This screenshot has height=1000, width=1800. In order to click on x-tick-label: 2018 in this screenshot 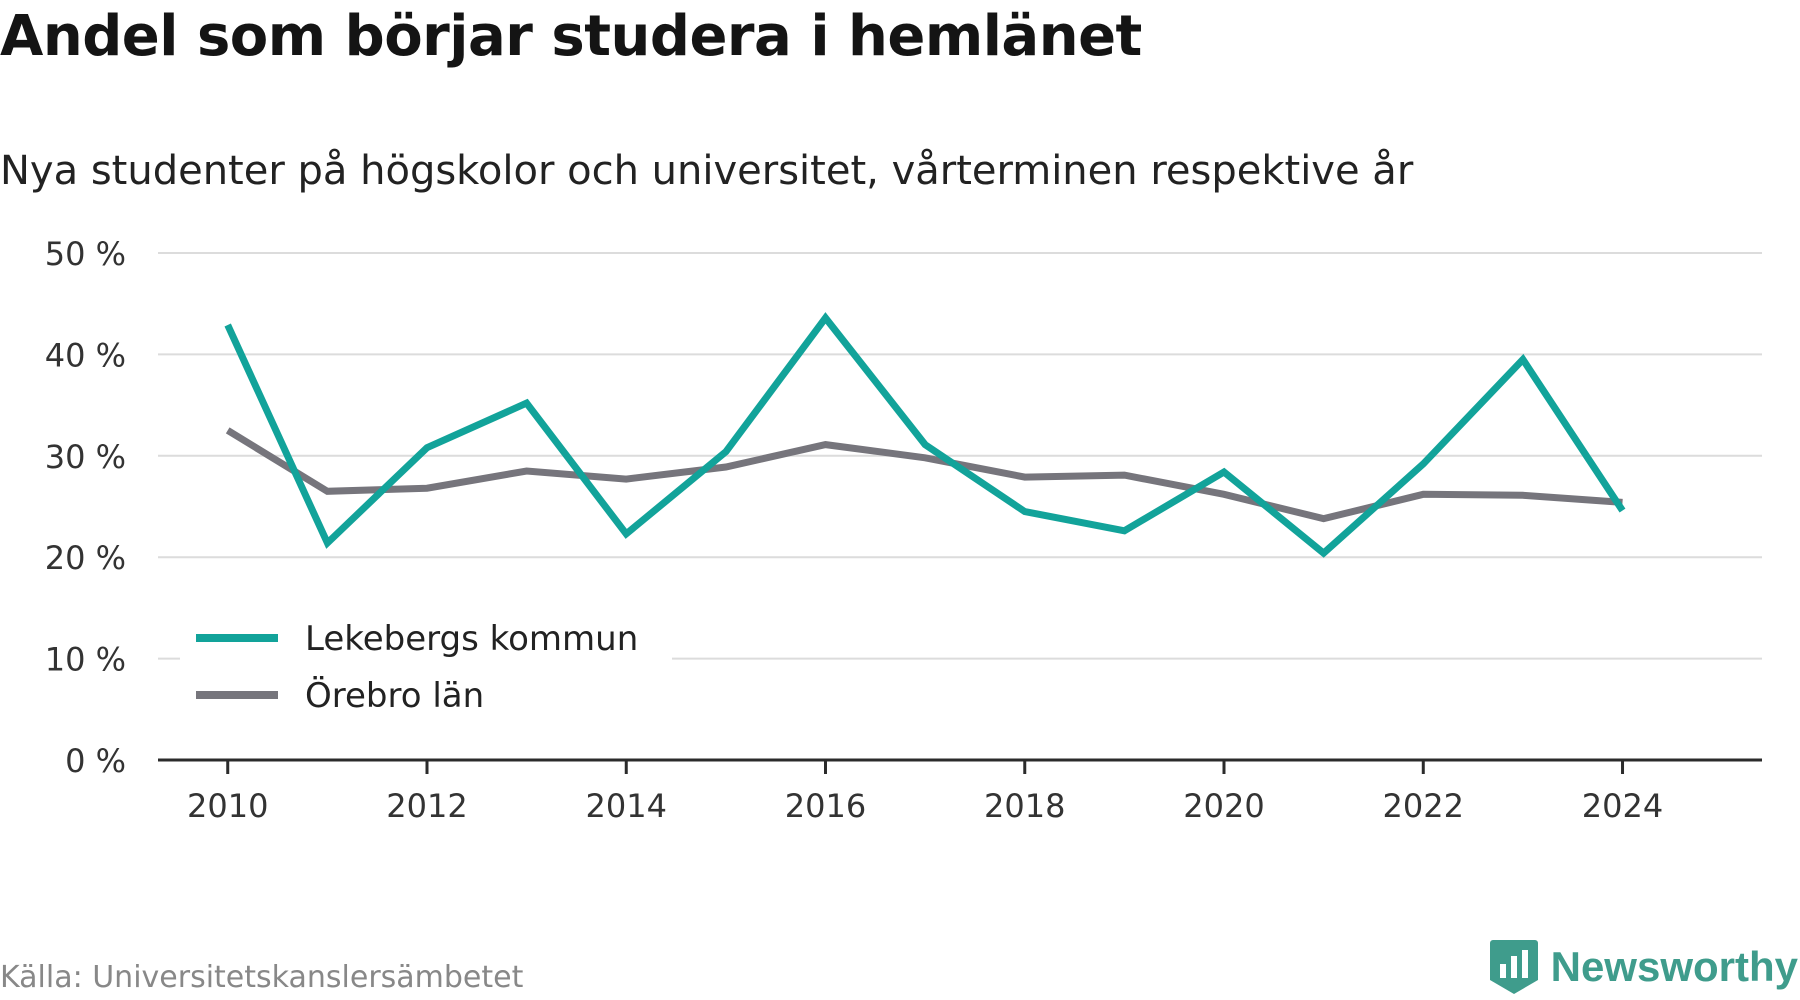, I will do `click(1024, 806)`.